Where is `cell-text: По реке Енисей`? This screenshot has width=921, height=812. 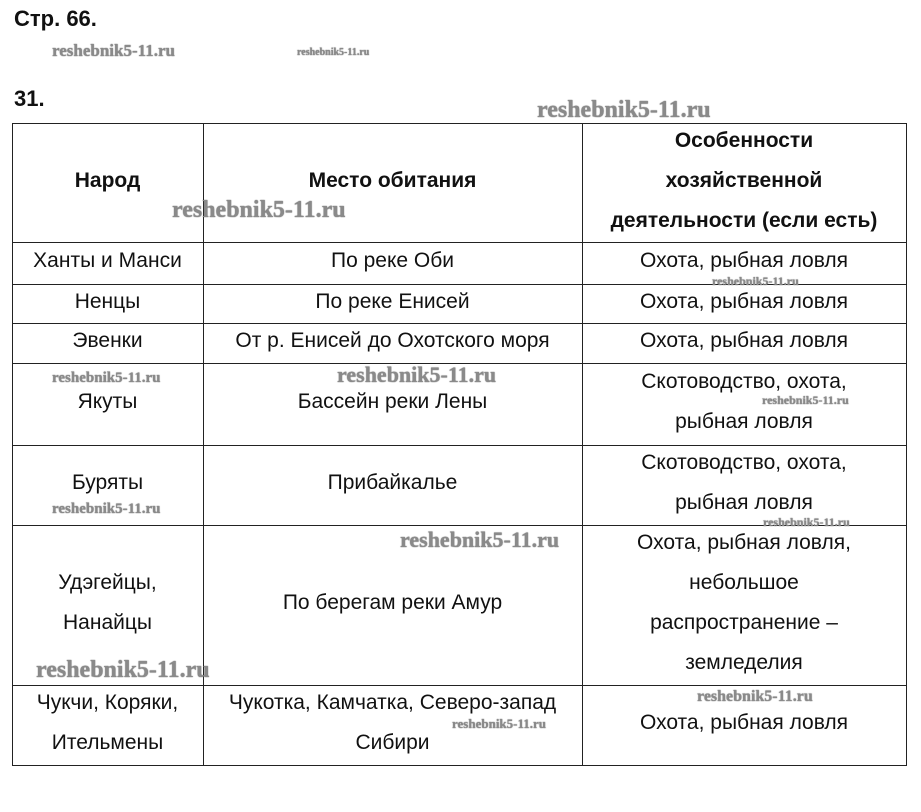
cell-text: По реке Енисей is located at coordinates (392, 301).